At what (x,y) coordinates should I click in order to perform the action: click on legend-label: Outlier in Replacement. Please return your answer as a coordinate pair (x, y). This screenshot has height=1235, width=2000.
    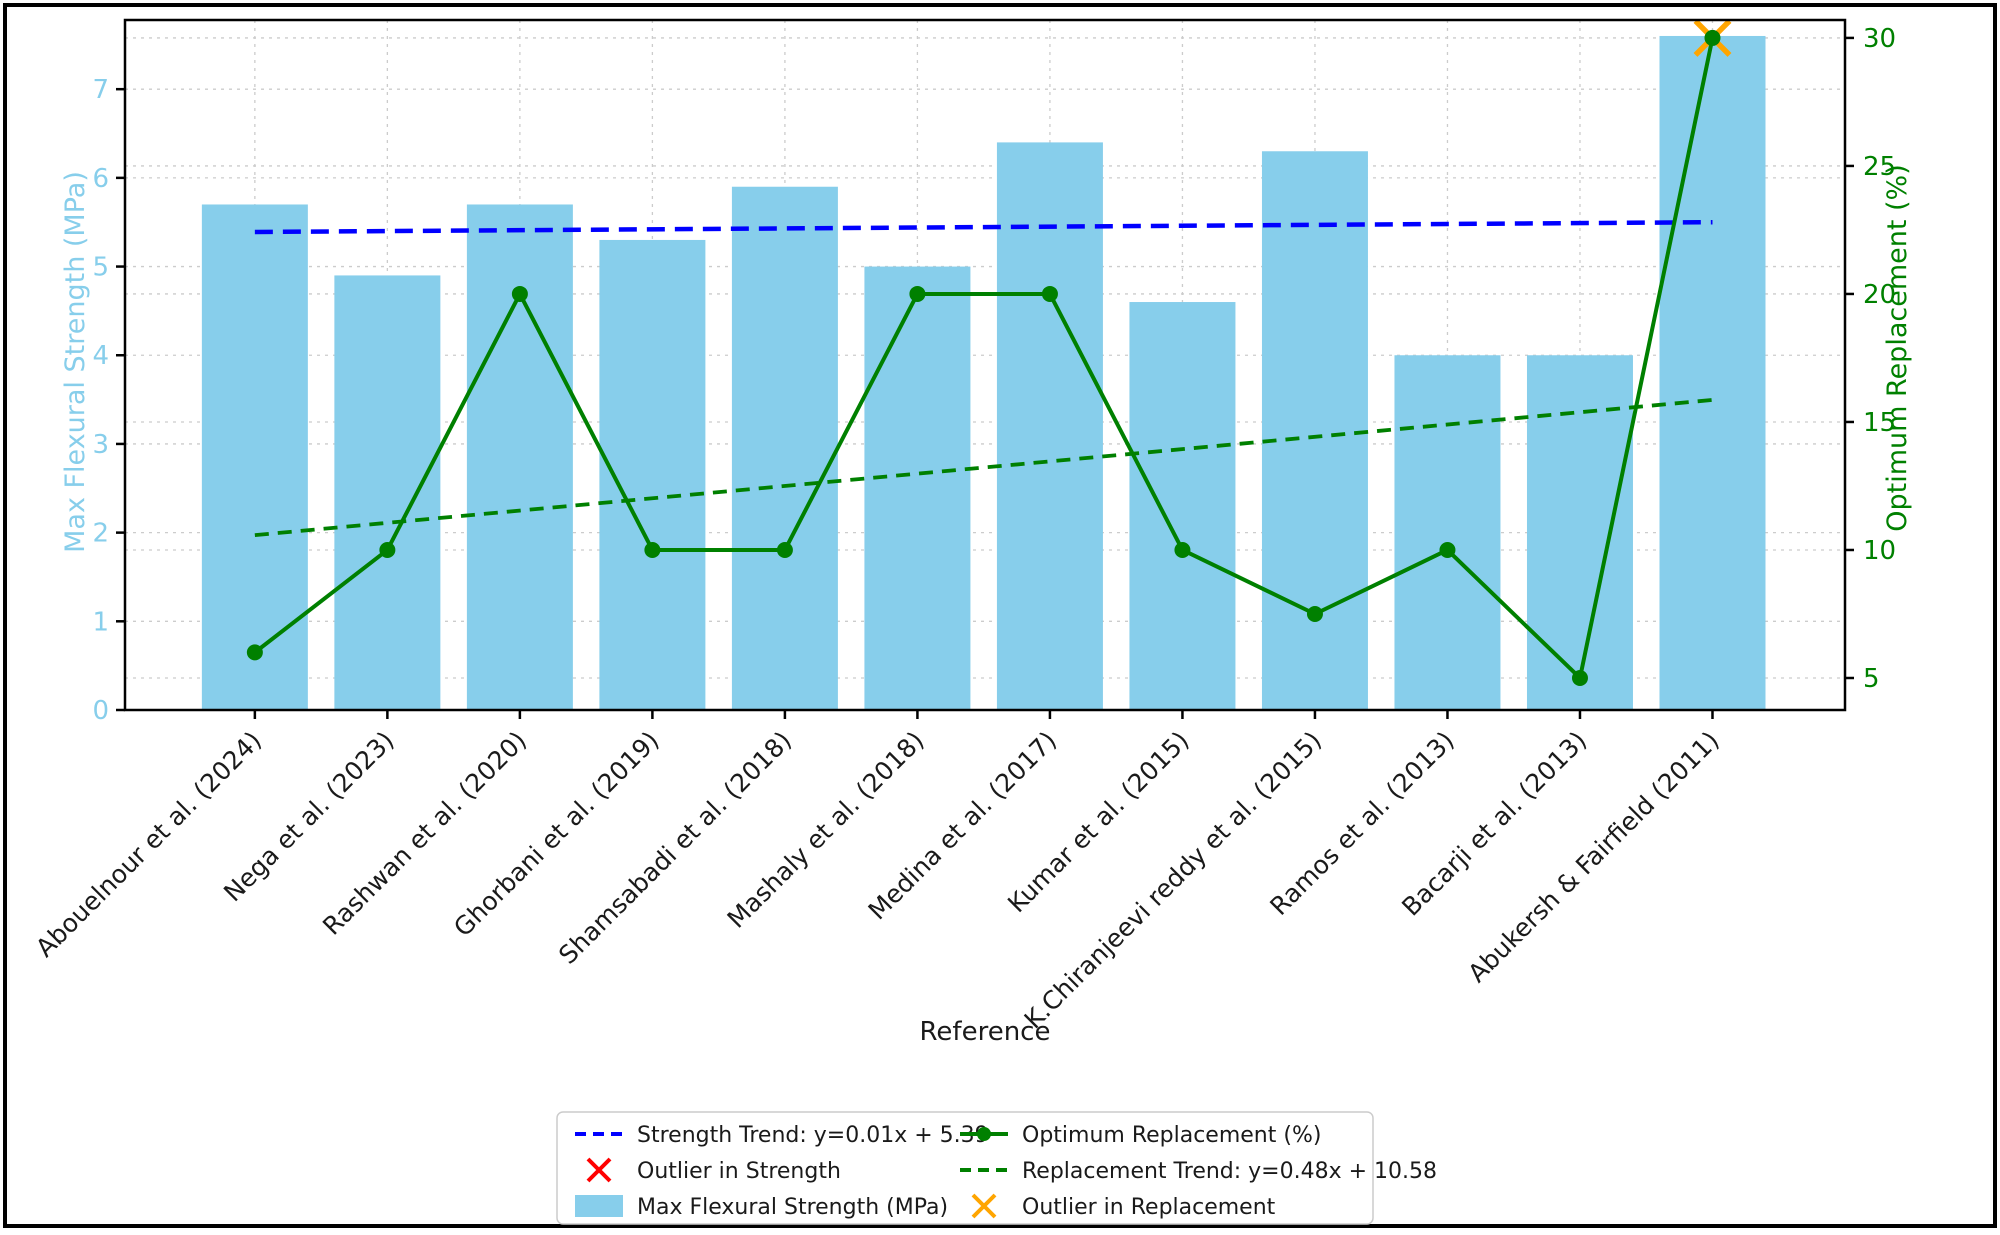
    Looking at the image, I should click on (1149, 1207).